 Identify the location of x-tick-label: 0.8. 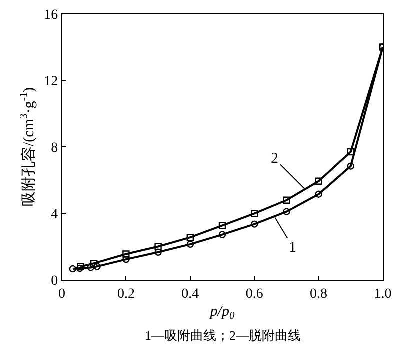
(319, 294).